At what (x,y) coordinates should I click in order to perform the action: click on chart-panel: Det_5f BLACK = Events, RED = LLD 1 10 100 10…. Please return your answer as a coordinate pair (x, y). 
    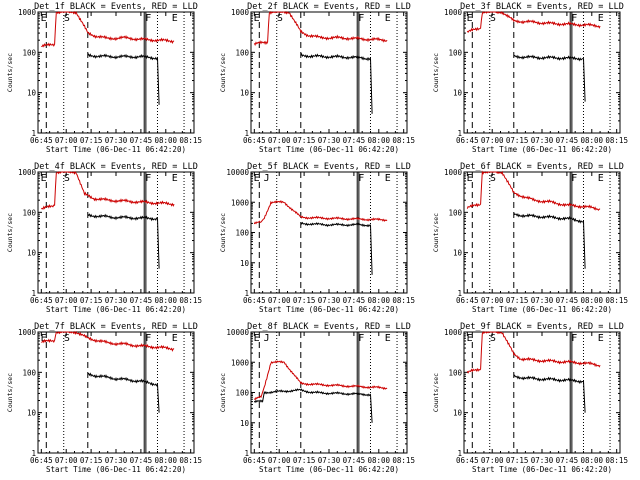
    Looking at the image, I should click on (317, 238).